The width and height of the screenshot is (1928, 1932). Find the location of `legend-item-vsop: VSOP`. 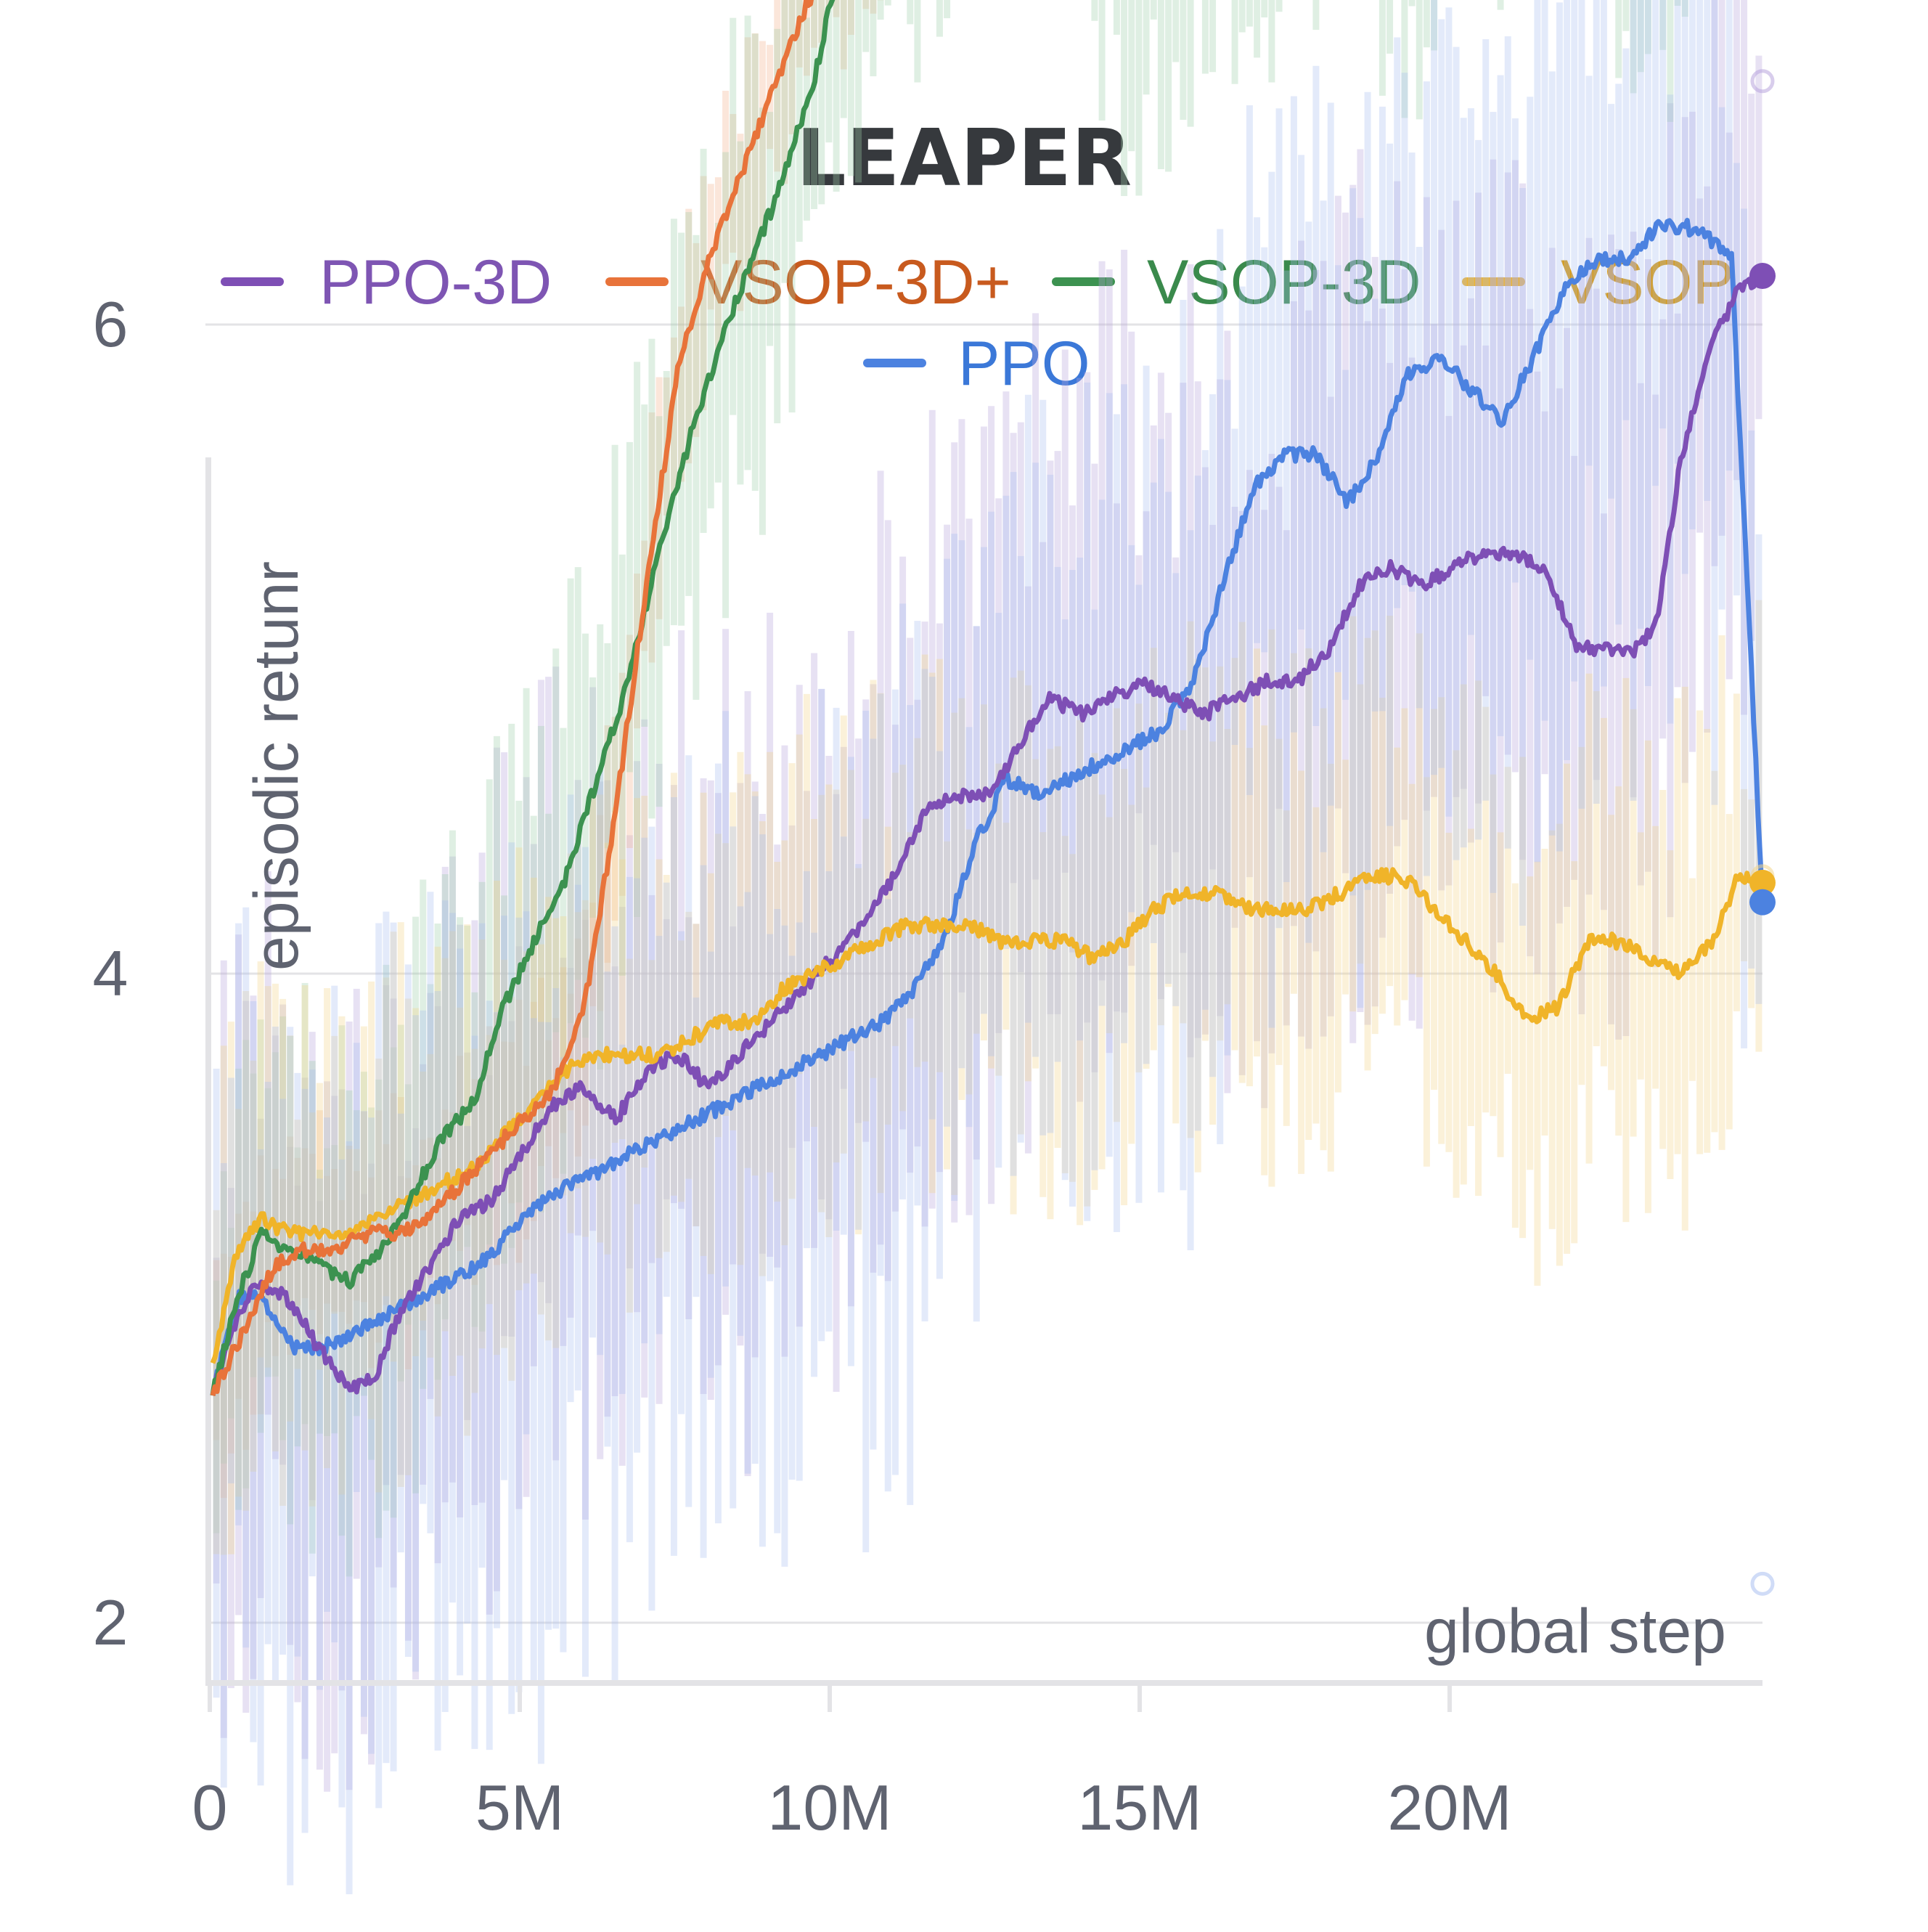

legend-item-vsop: VSOP is located at coordinates (1598, 282).